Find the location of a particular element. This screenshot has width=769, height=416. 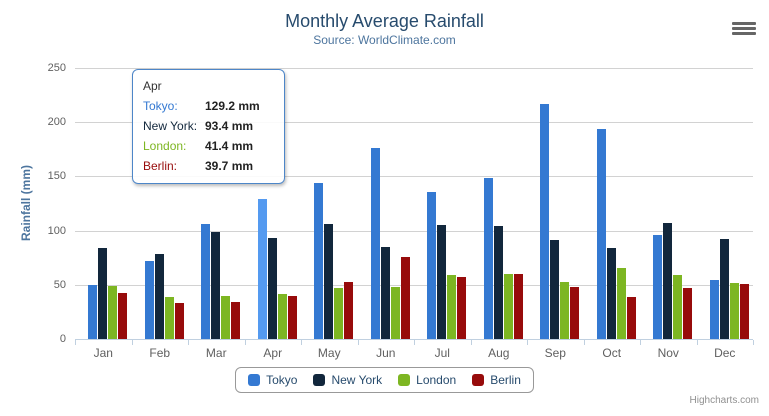

bar-tokyo-feb is located at coordinates (149, 300).